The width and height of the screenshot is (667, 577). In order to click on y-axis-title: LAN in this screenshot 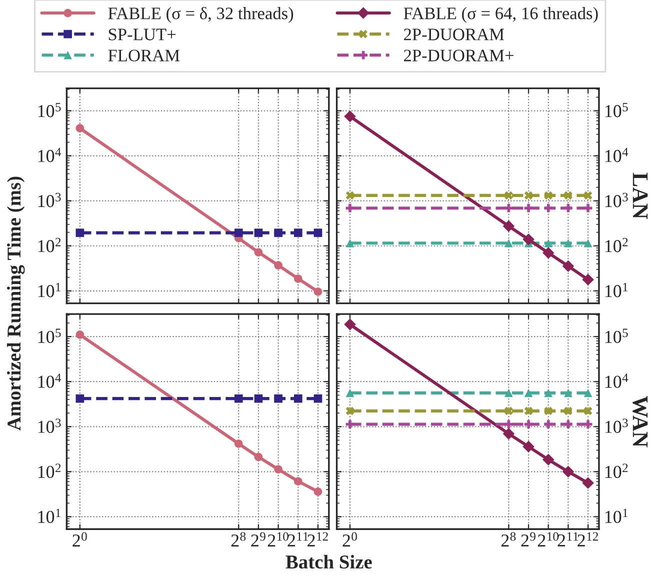, I will do `click(640, 195)`.